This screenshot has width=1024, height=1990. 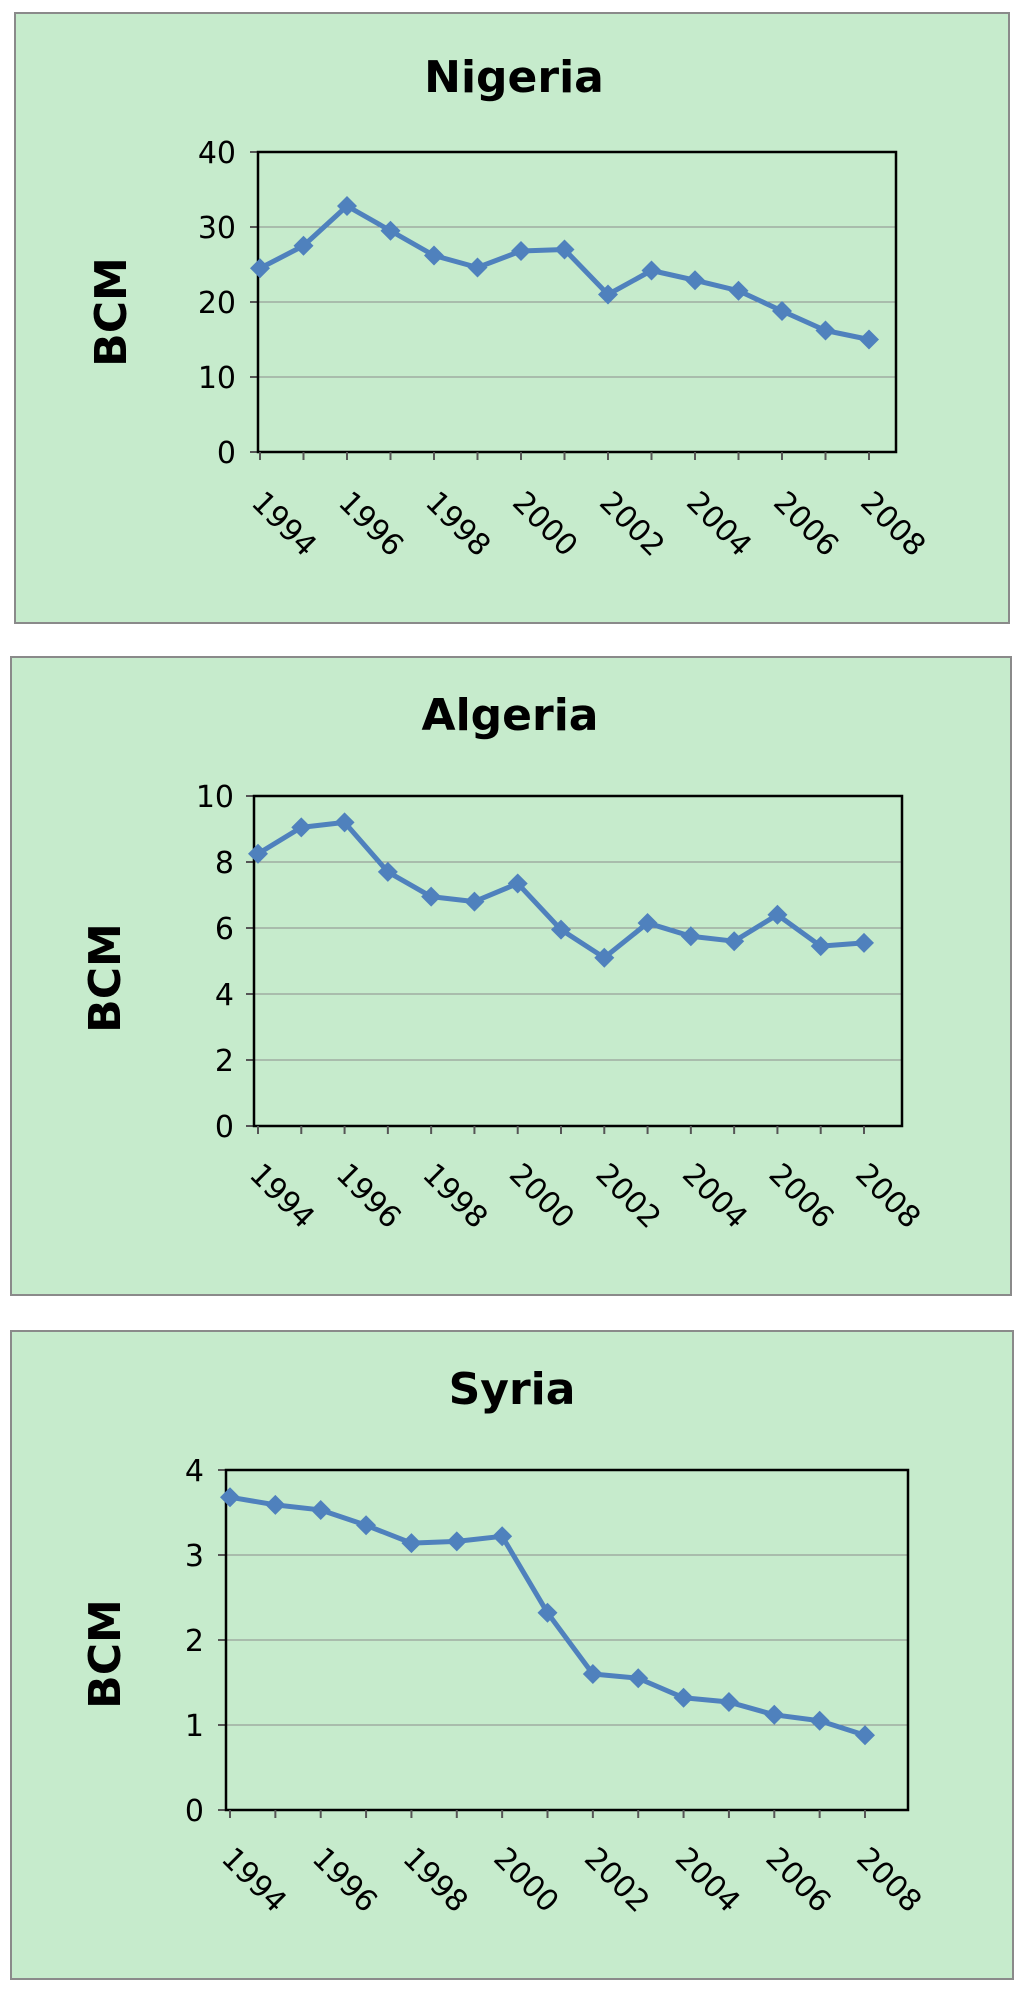 I want to click on y-tick-label: 8, so click(x=224, y=863).